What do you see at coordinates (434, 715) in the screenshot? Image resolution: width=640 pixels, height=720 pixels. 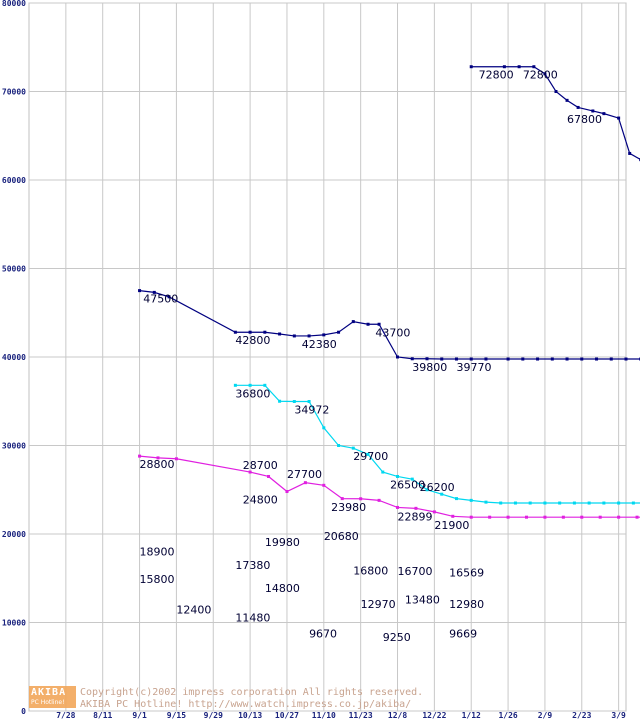 I see `x-tick-label: 12/22` at bounding box center [434, 715].